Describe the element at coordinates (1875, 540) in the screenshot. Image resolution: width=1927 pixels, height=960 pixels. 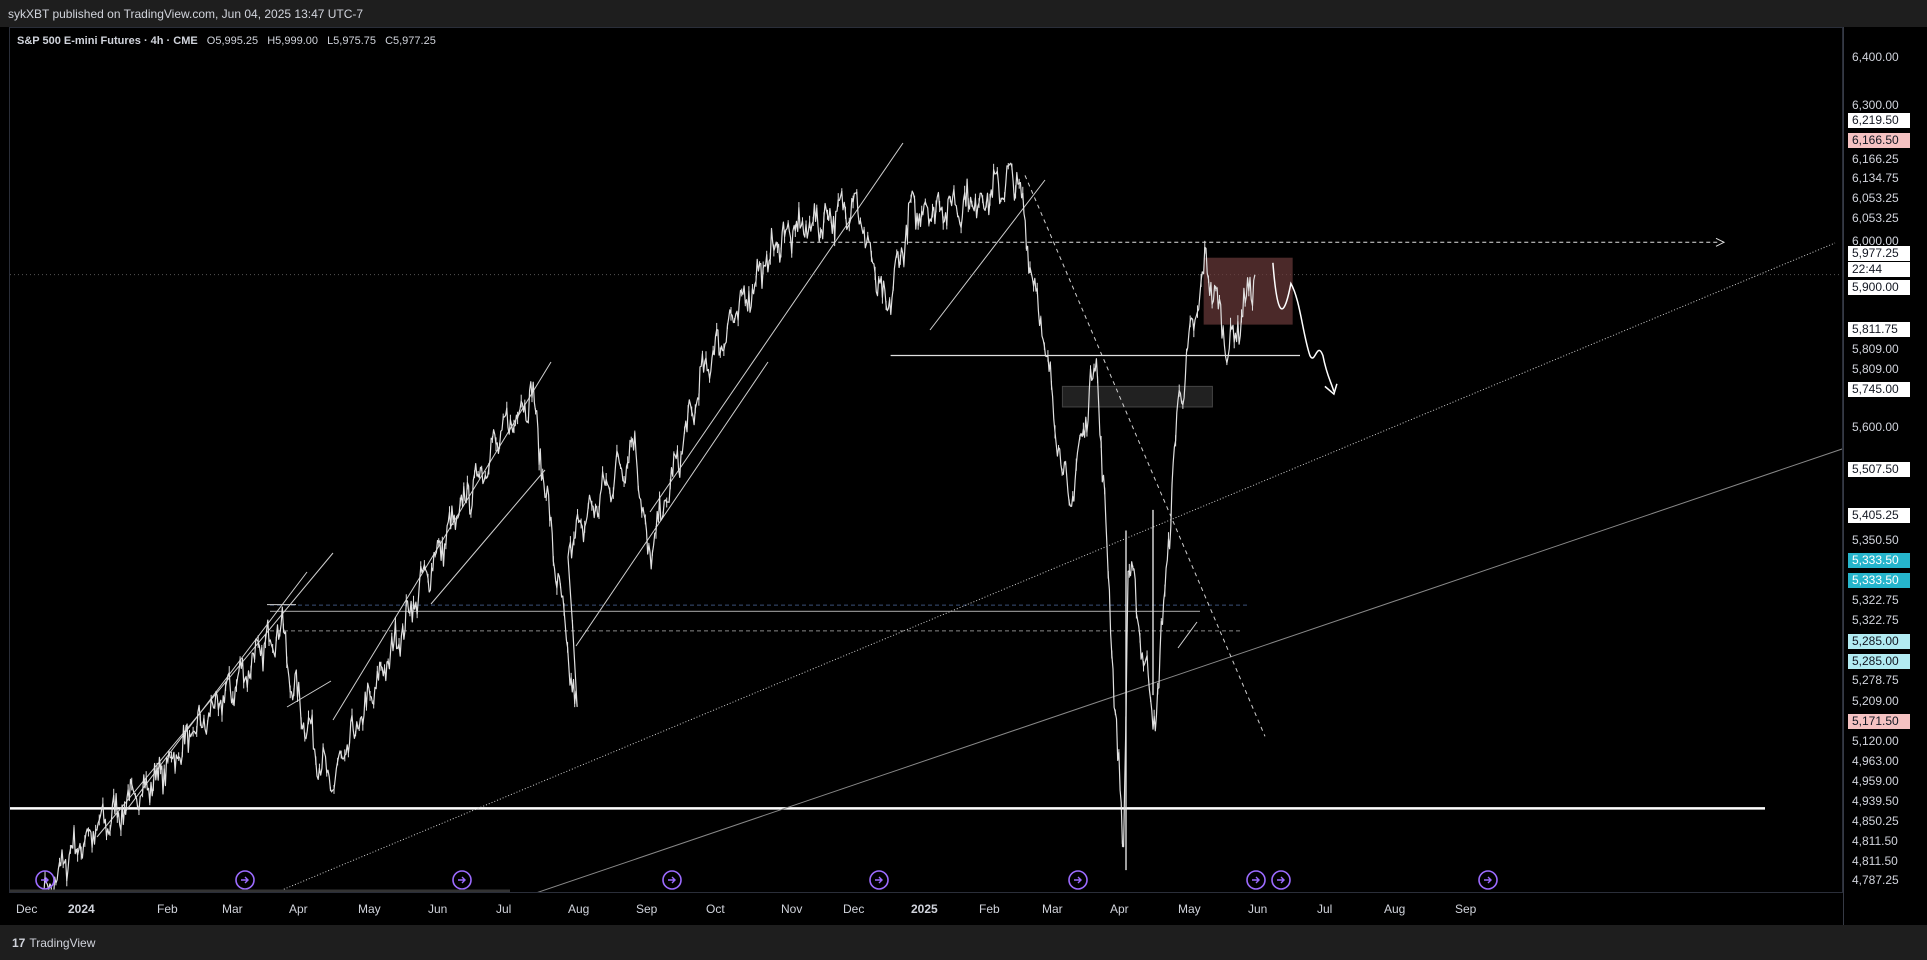
I see `price-axis-label: 5,350.50` at that location.